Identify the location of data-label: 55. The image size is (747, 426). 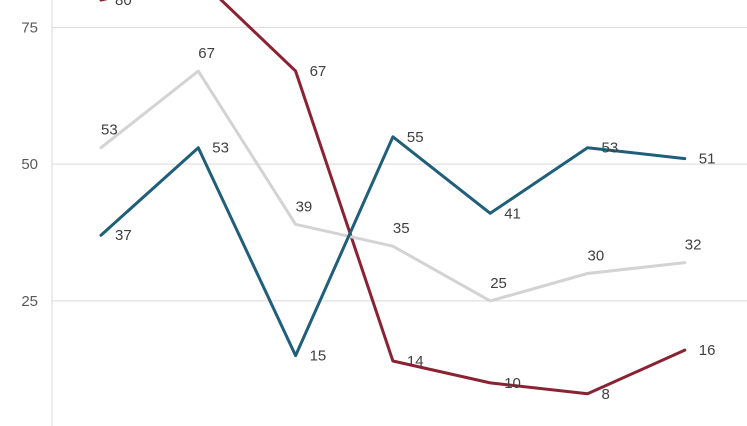
(415, 137).